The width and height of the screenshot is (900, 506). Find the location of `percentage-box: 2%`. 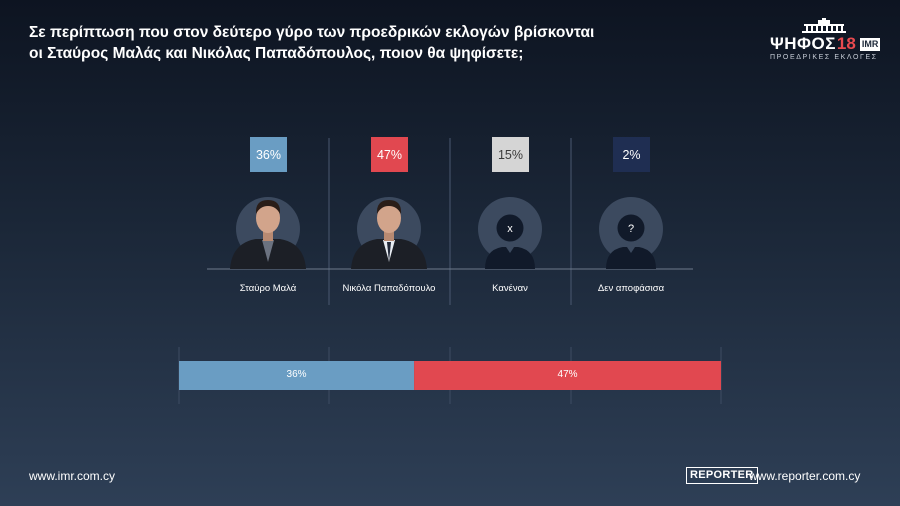

percentage-box: 2% is located at coordinates (631, 154).